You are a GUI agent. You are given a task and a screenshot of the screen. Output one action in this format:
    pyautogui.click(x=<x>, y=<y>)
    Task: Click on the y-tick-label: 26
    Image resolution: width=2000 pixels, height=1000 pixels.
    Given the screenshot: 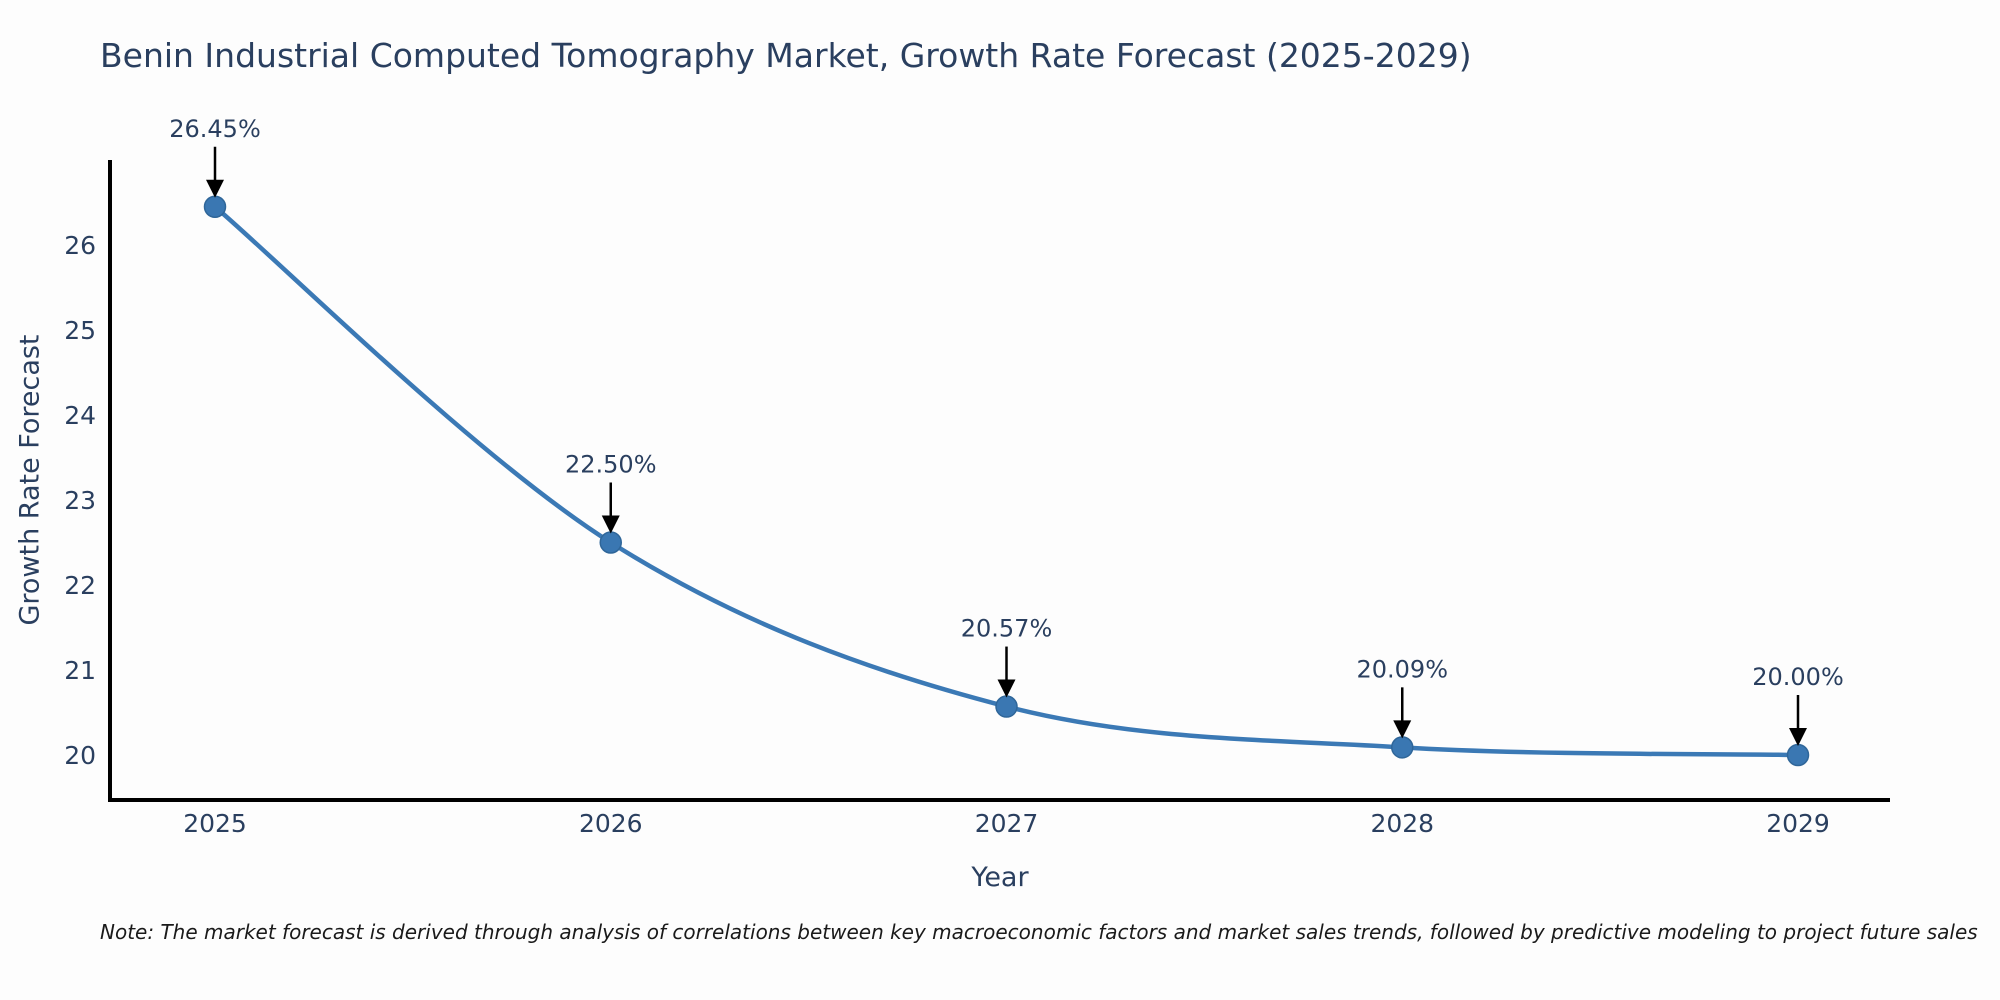 What is the action you would take?
    pyautogui.click(x=80, y=245)
    